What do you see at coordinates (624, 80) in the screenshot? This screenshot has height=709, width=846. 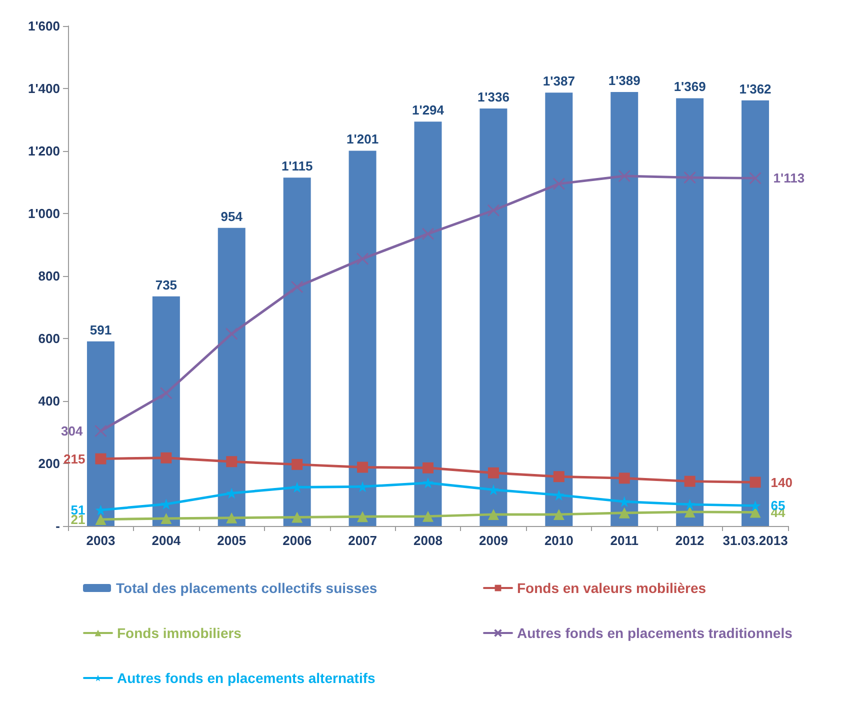 I see `data-label: 1'389` at bounding box center [624, 80].